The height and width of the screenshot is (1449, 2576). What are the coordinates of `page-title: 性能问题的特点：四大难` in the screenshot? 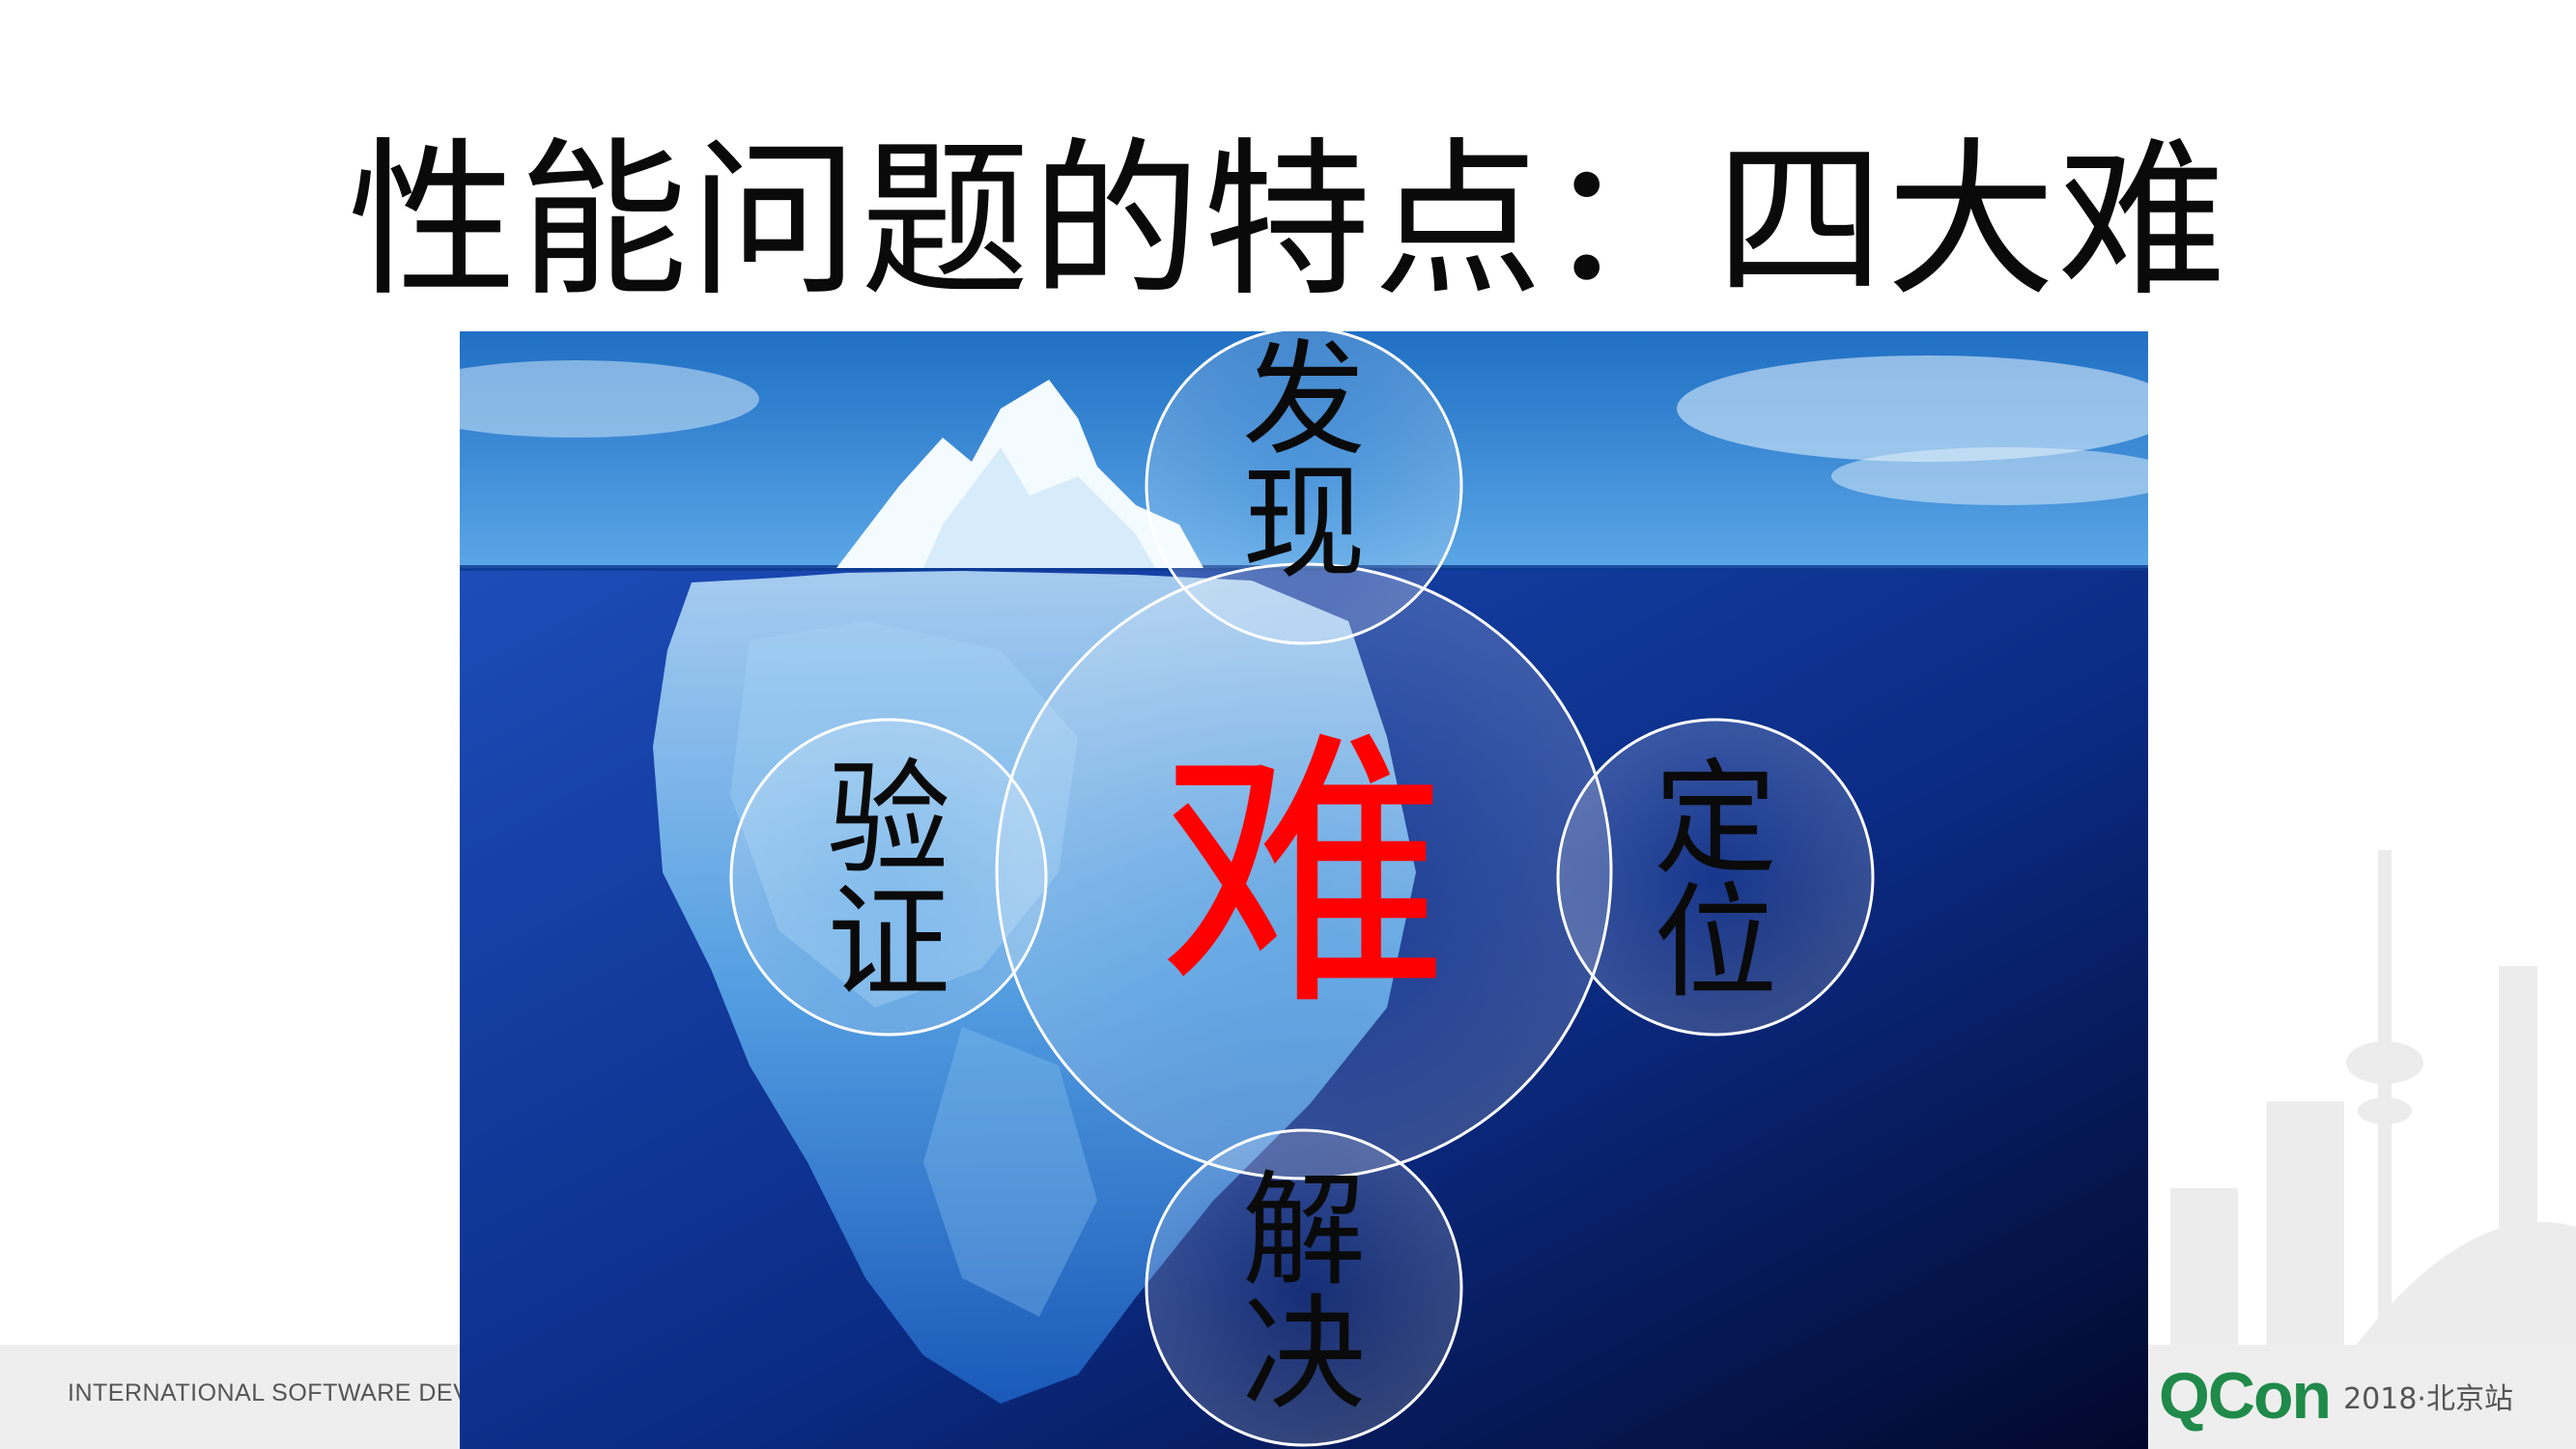 It's located at (1288, 222).